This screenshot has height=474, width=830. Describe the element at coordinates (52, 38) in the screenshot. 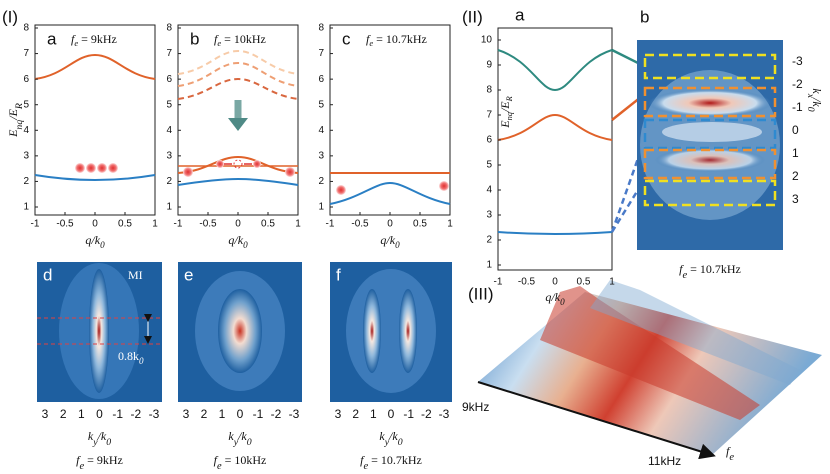

I see `panel-letter: a` at that location.